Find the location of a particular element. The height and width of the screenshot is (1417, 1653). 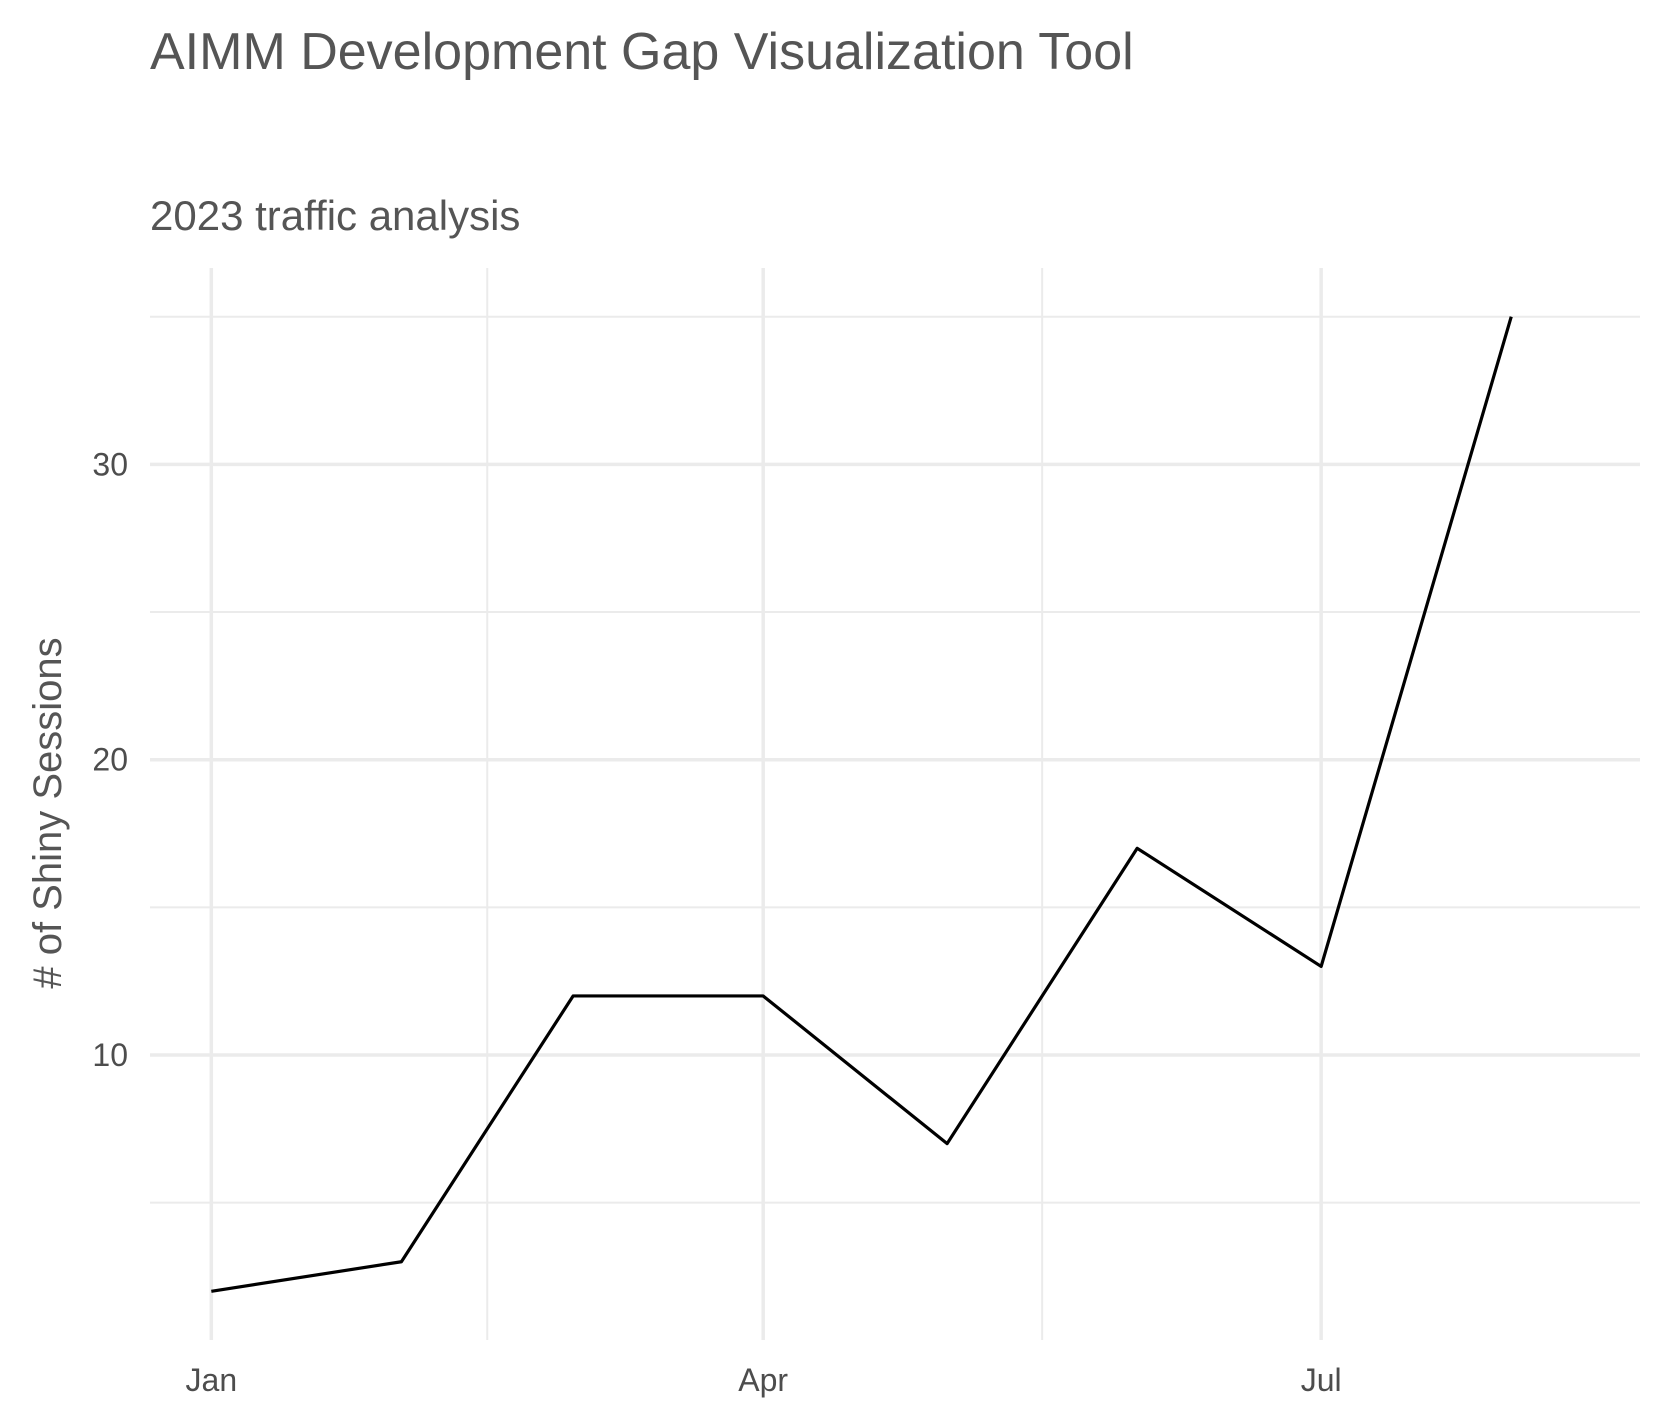

y-tick-label: 20 is located at coordinates (110, 760).